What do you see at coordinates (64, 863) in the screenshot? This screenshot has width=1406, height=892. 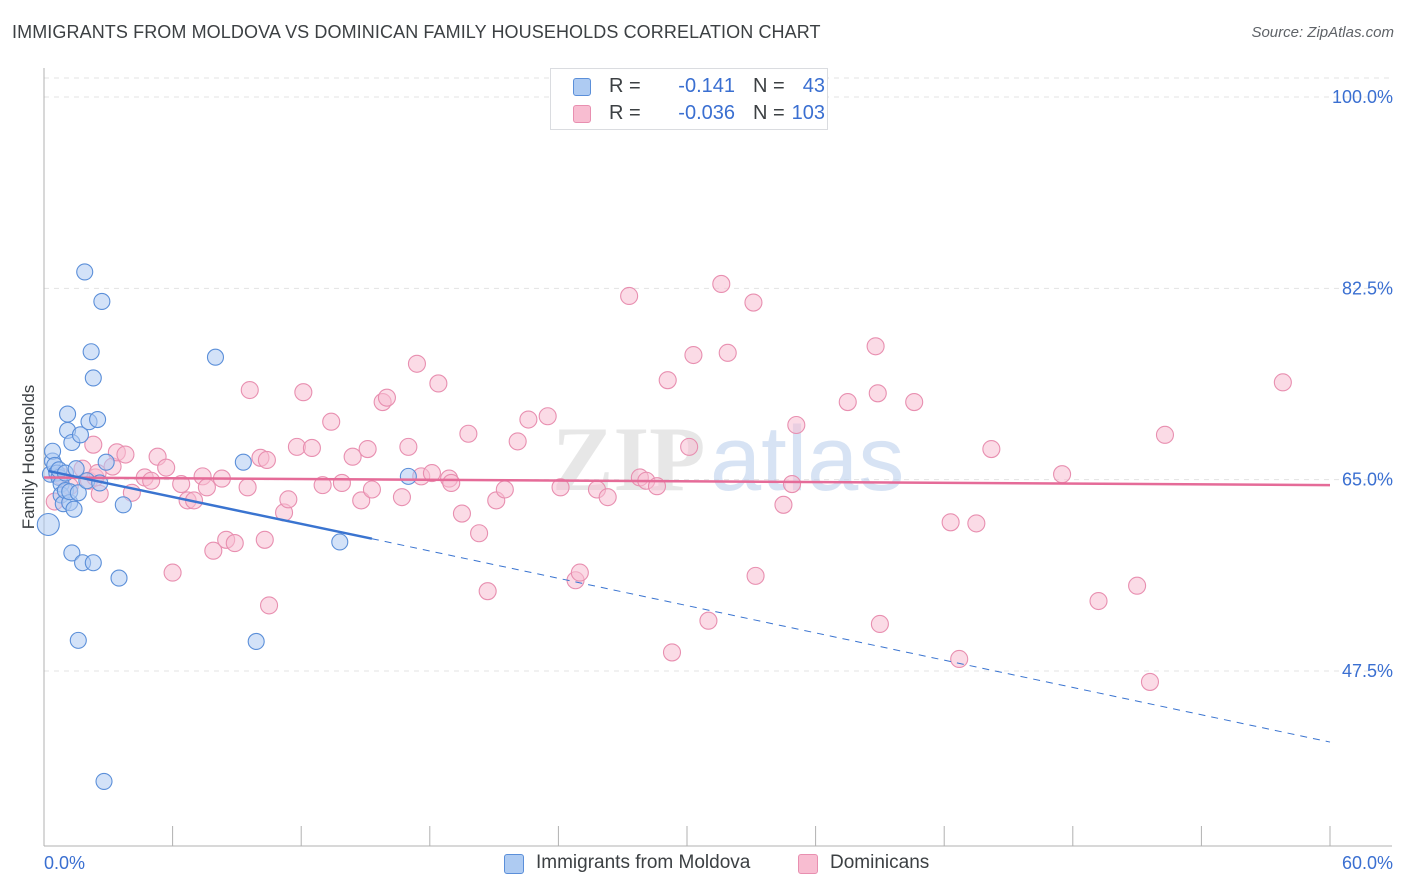 I see `x-tick-label: 0.0%` at bounding box center [64, 863].